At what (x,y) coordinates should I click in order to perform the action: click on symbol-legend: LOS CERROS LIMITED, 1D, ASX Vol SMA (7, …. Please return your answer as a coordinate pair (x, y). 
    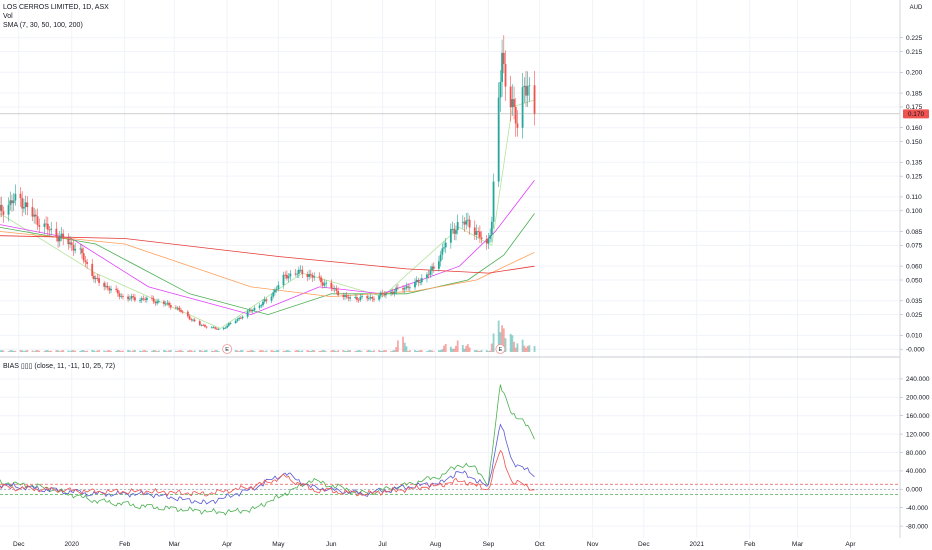
    Looking at the image, I should click on (56, 16).